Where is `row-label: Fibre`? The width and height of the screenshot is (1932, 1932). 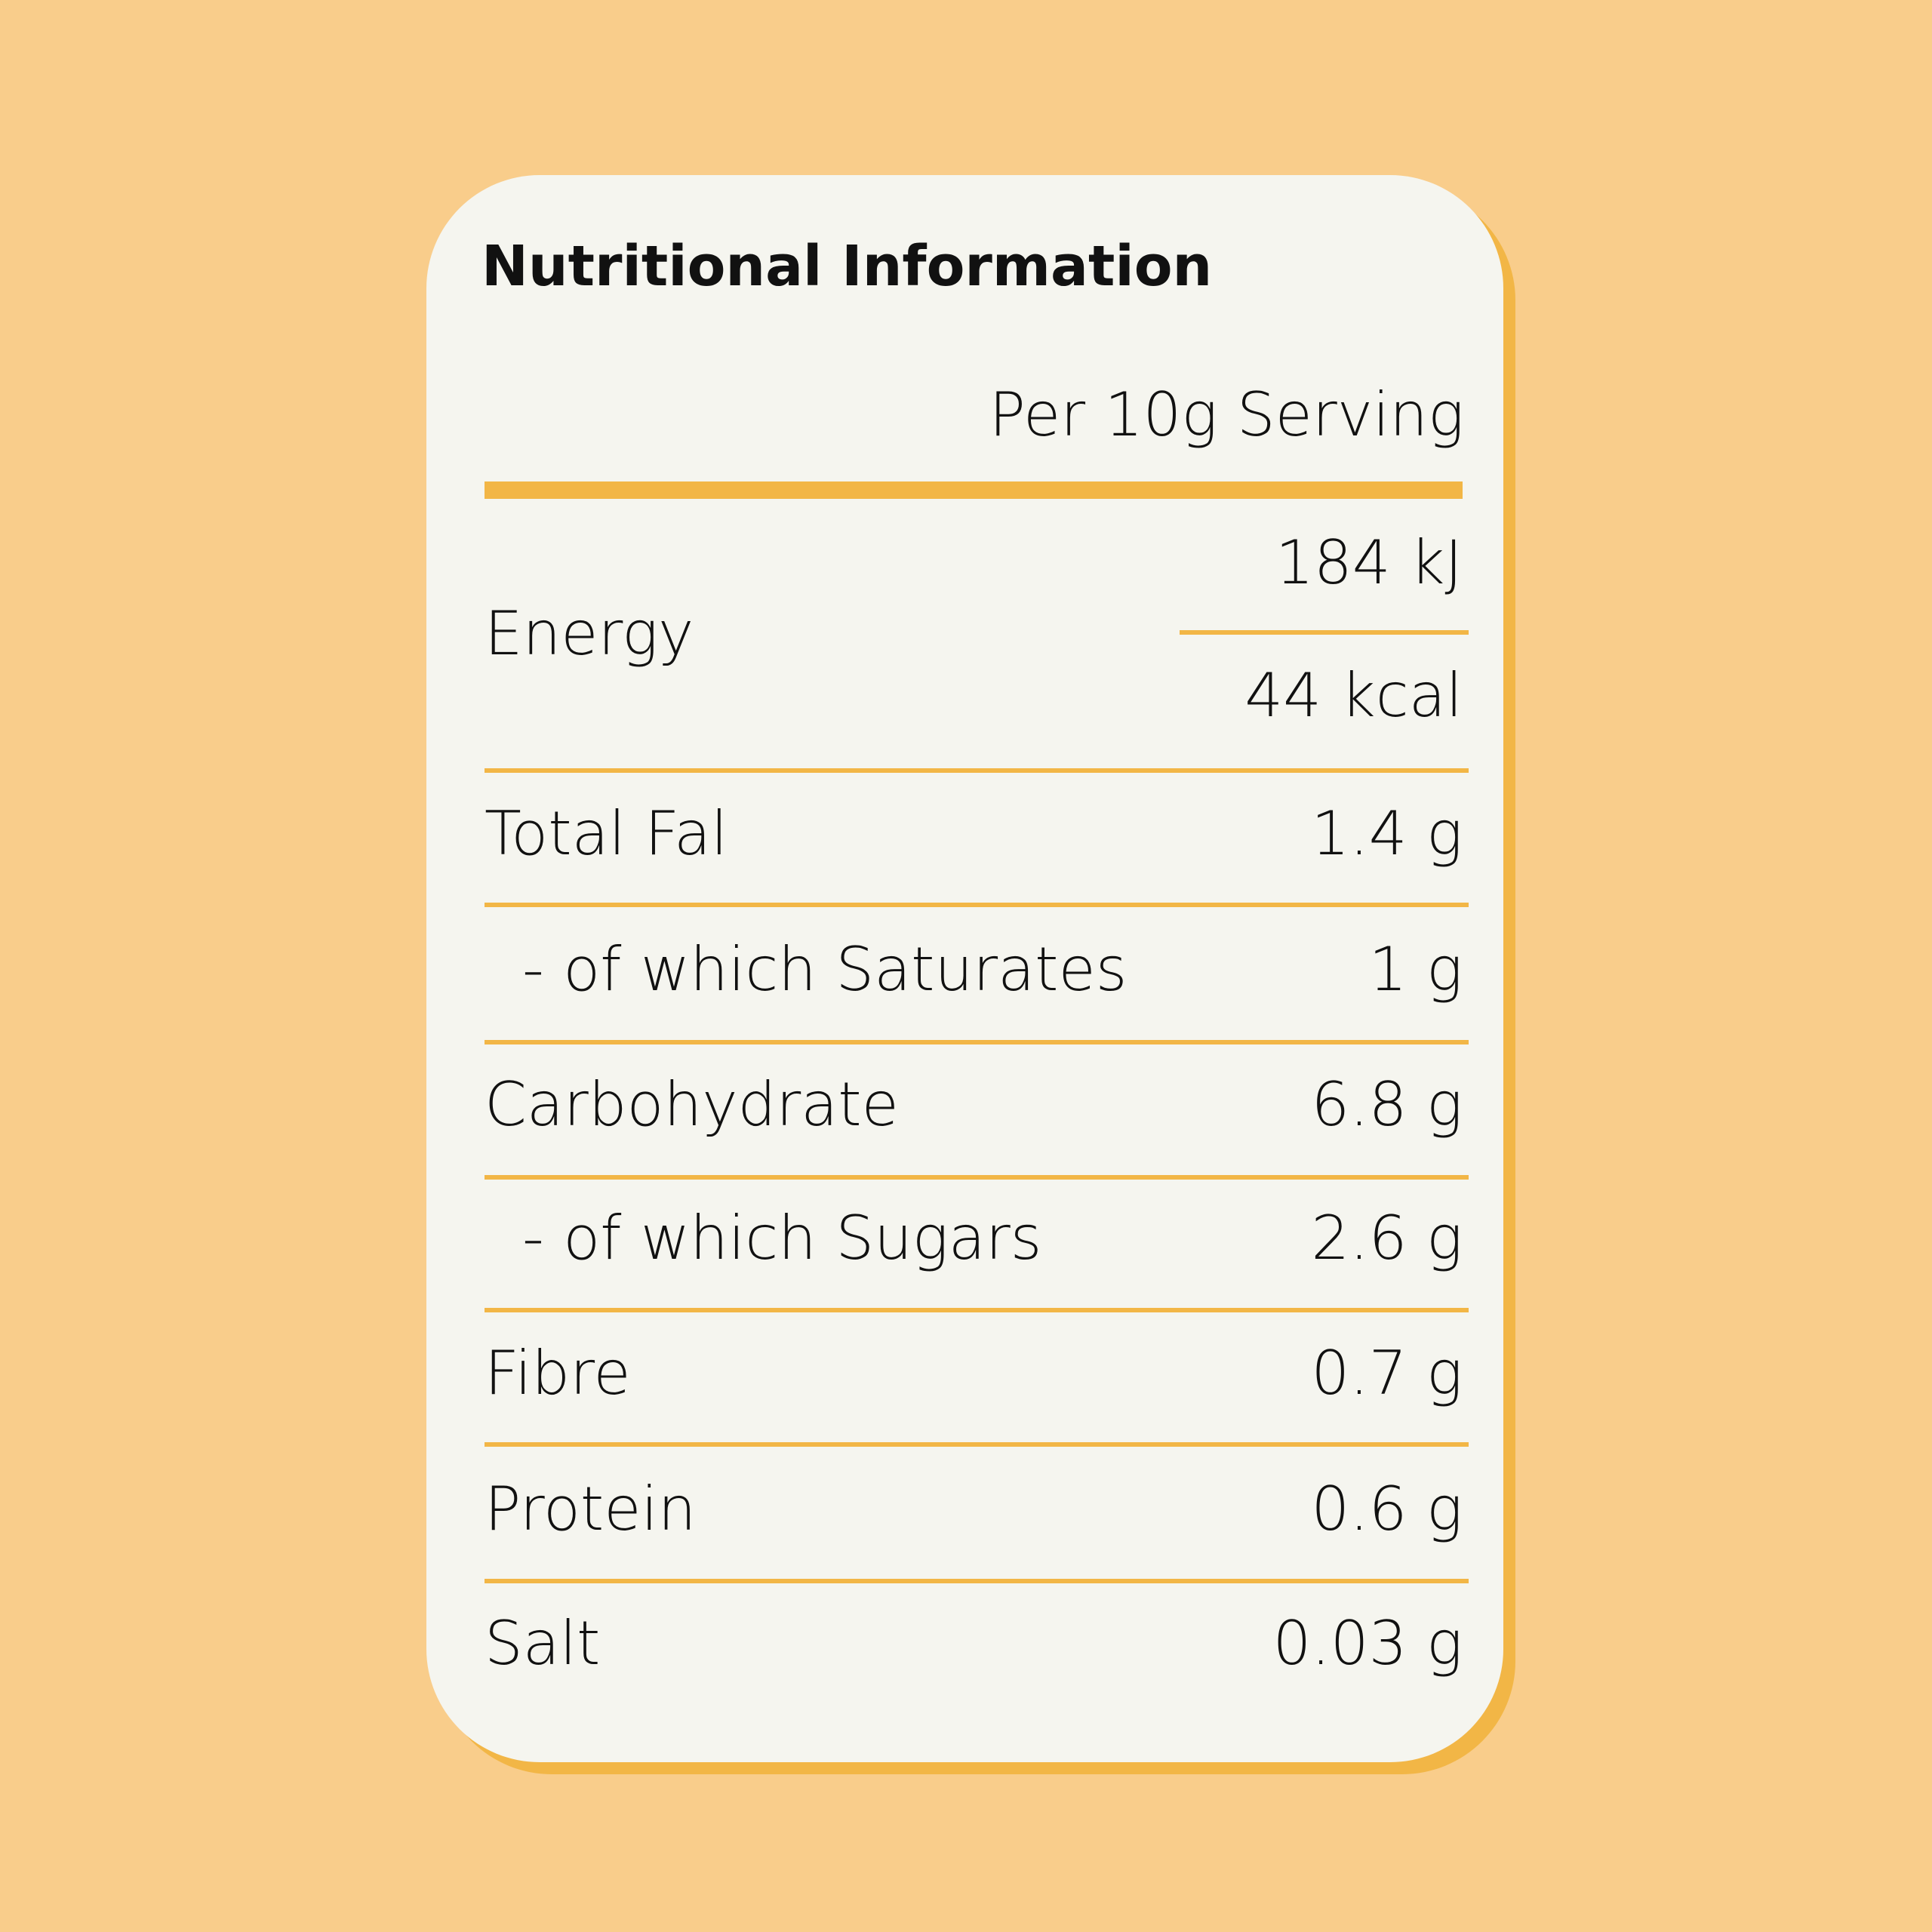 row-label: Fibre is located at coordinates (558, 1373).